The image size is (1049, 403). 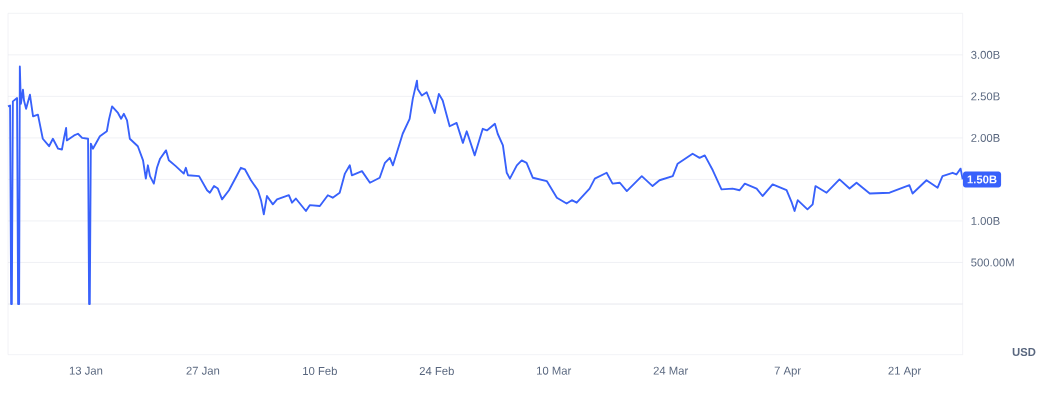 What do you see at coordinates (787, 371) in the screenshot?
I see `x-tick-label: 7 Apr` at bounding box center [787, 371].